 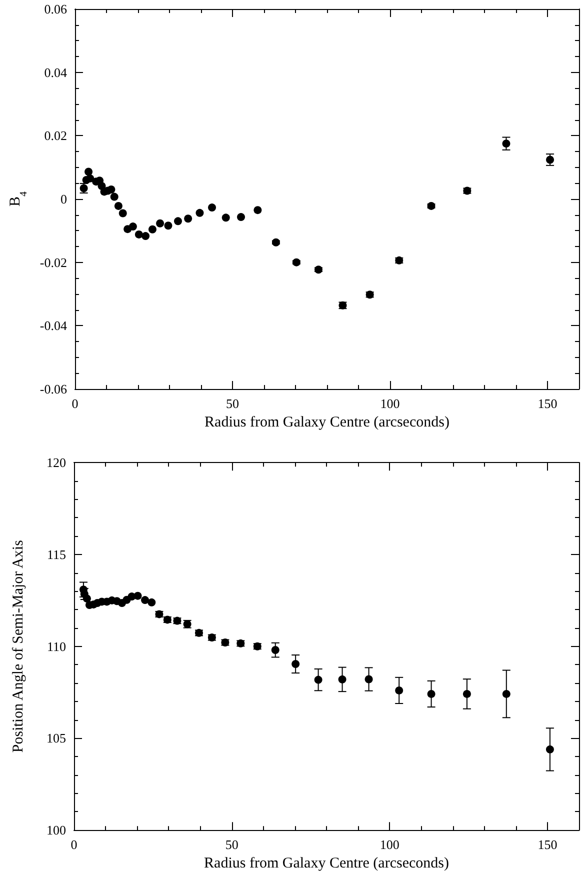 I want to click on y-tick-label: 105, so click(x=56, y=738).